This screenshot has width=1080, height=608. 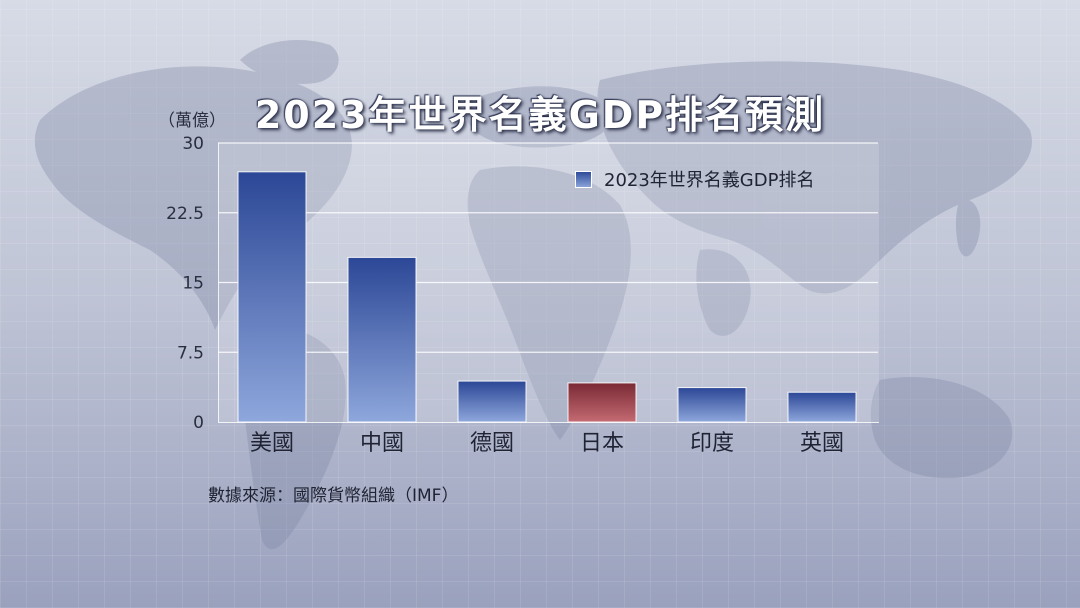 I want to click on x-tick-label: 中國, so click(x=382, y=443).